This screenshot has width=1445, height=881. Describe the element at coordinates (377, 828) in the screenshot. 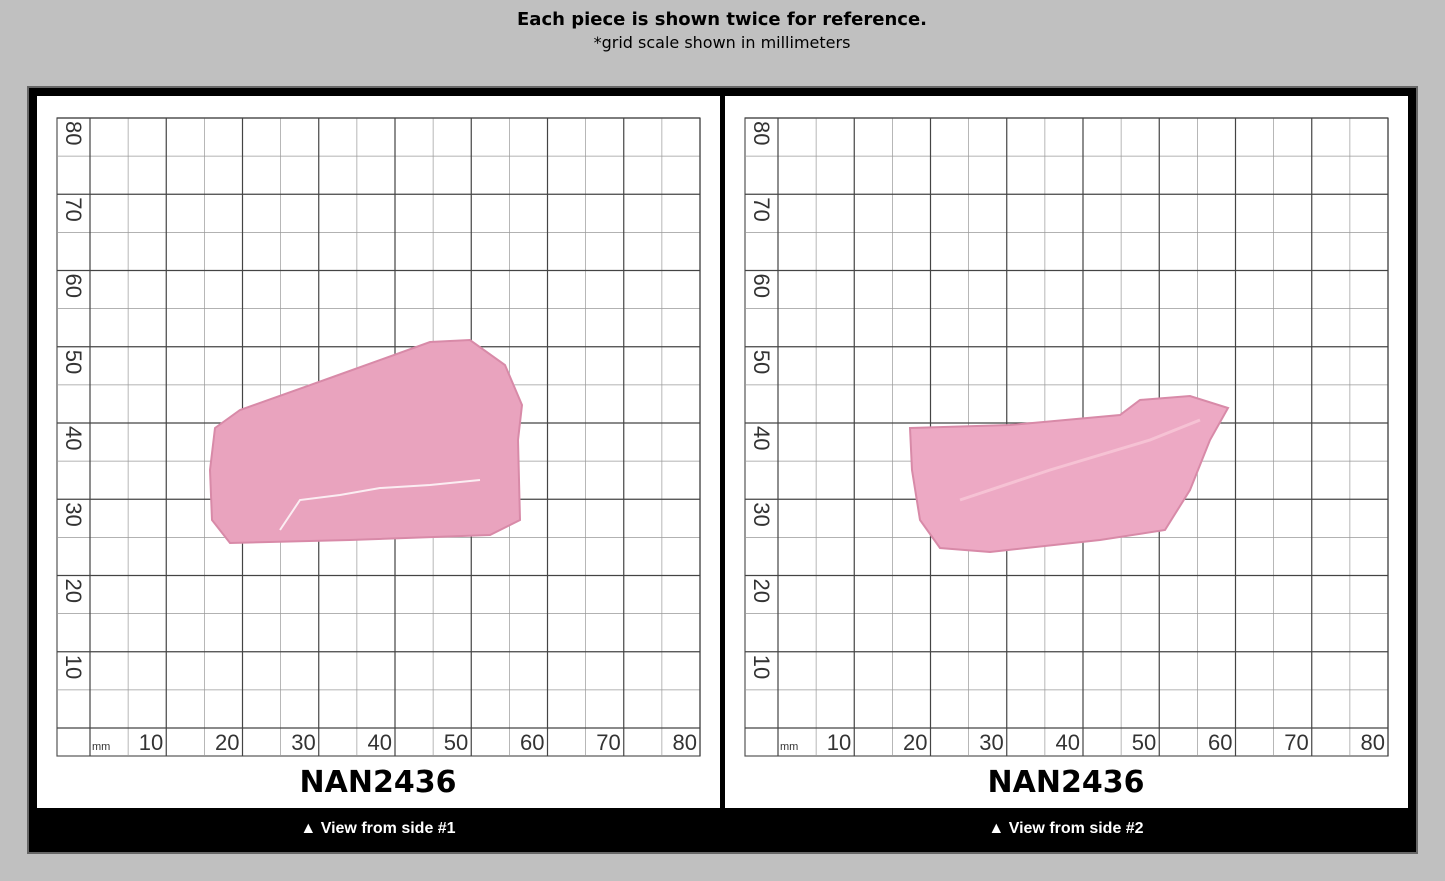

I see `view-caption: ▲ View from side #1` at that location.